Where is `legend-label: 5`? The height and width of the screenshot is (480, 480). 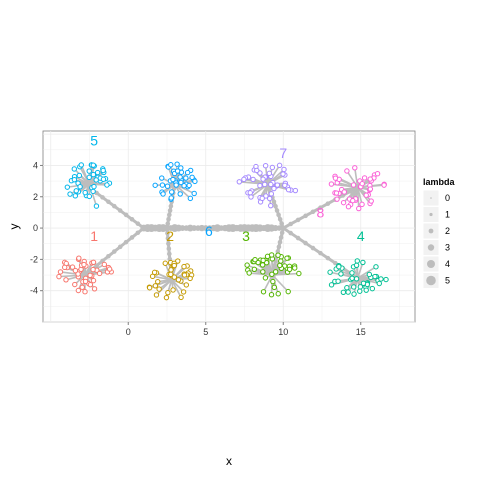 legend-label: 5 is located at coordinates (447, 281).